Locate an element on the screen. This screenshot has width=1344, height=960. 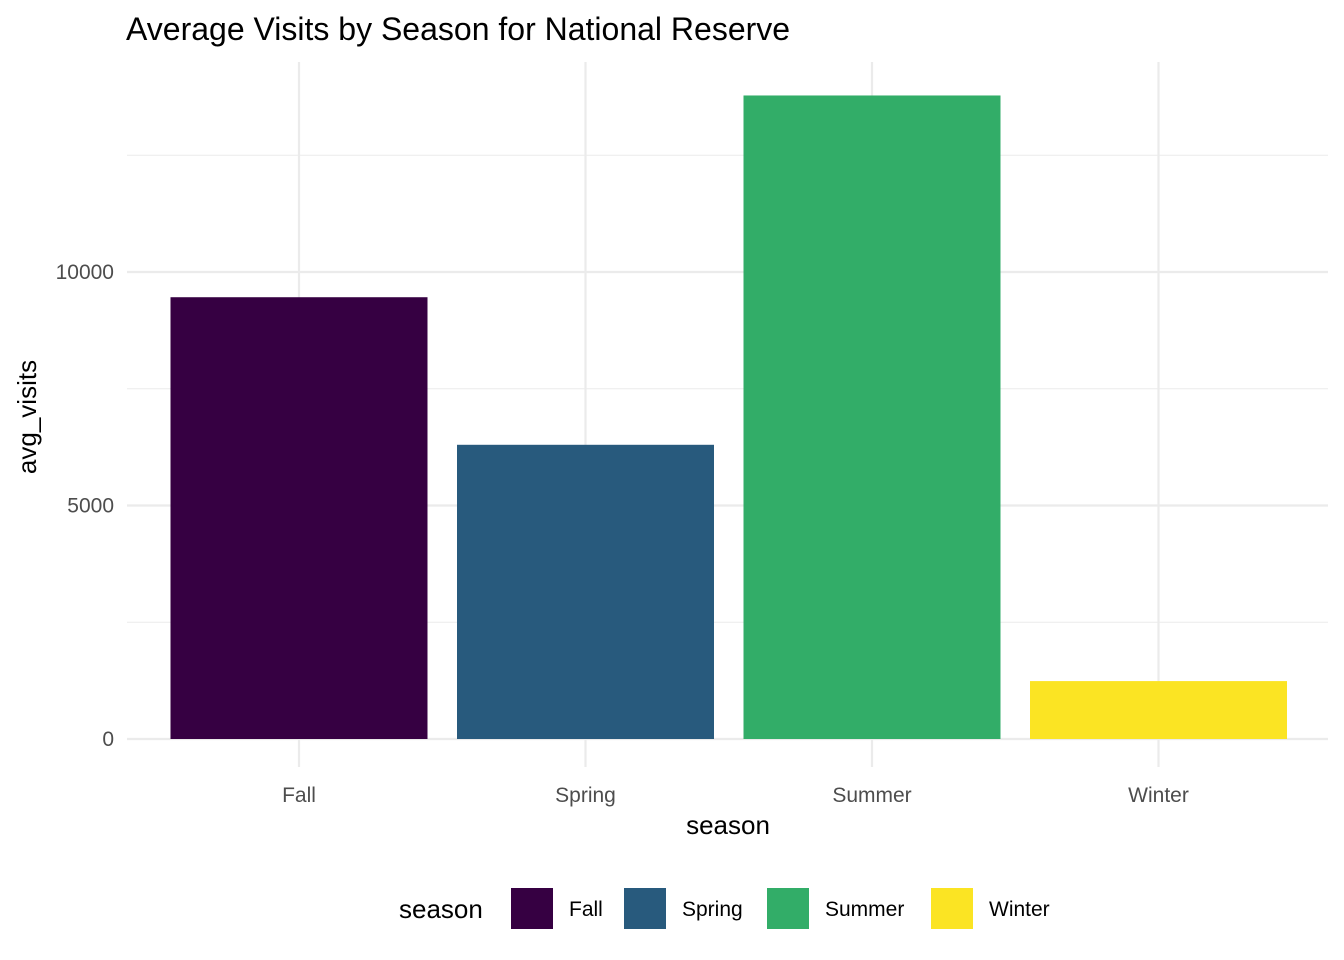
y-tick-label: 10000 is located at coordinates (85, 272).